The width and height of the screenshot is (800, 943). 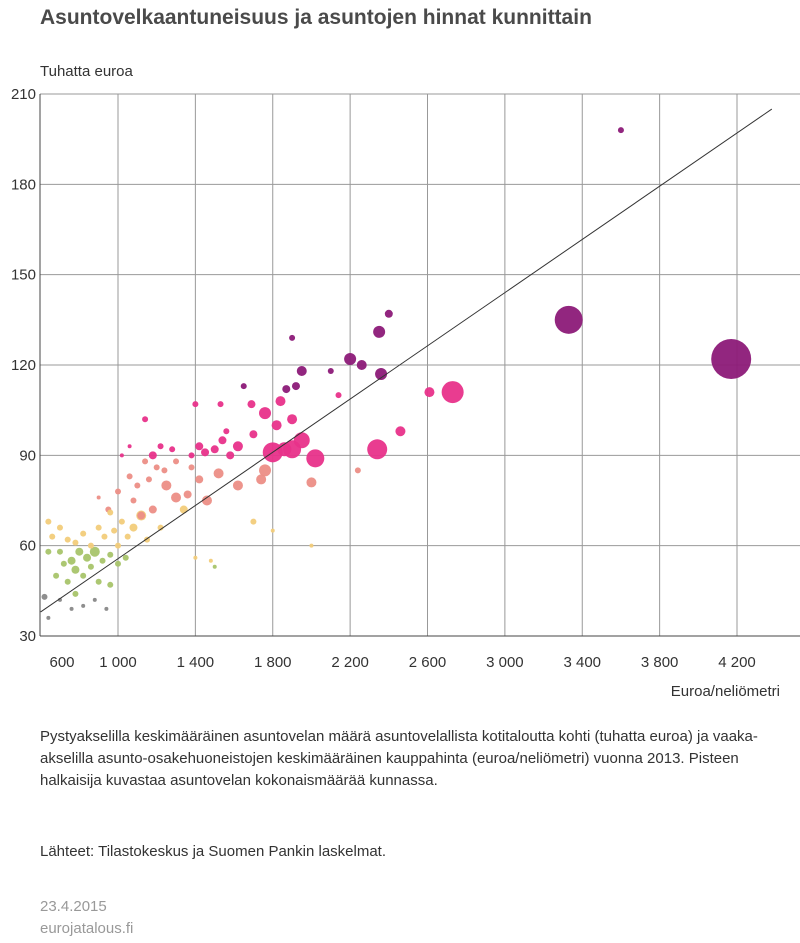 I want to click on site-name: eurojatalous.fi, so click(x=87, y=928).